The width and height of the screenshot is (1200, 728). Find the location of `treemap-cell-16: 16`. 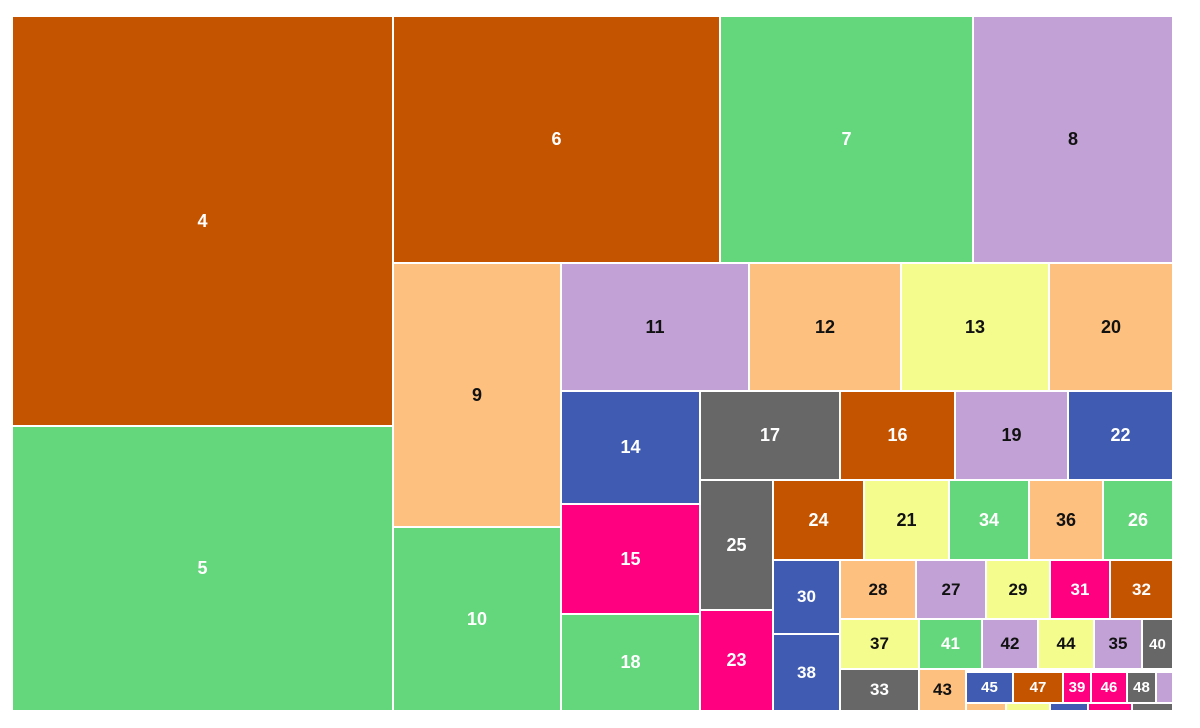

treemap-cell-16: 16 is located at coordinates (897, 435).